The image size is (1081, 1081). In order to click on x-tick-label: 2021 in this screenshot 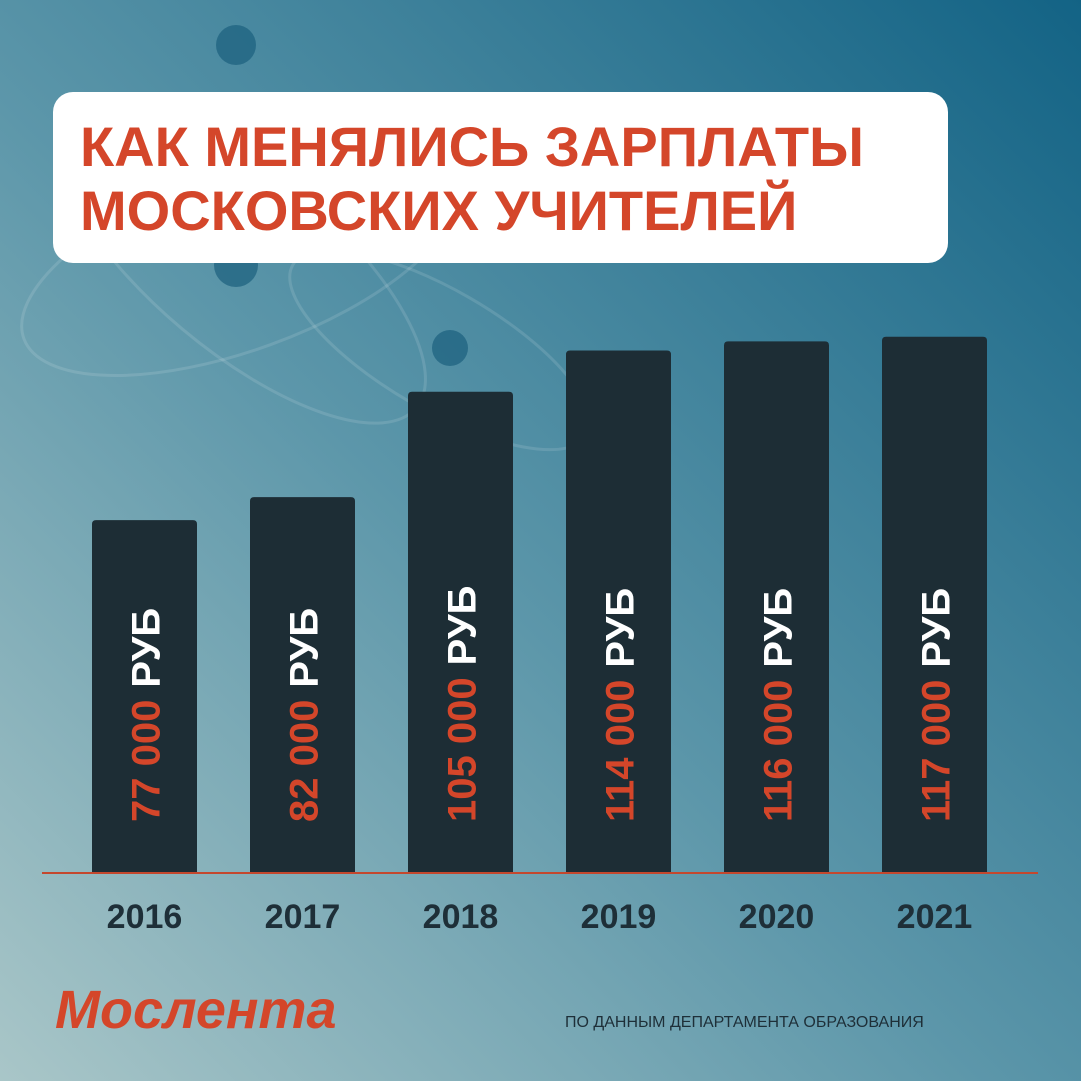, I will do `click(935, 917)`.